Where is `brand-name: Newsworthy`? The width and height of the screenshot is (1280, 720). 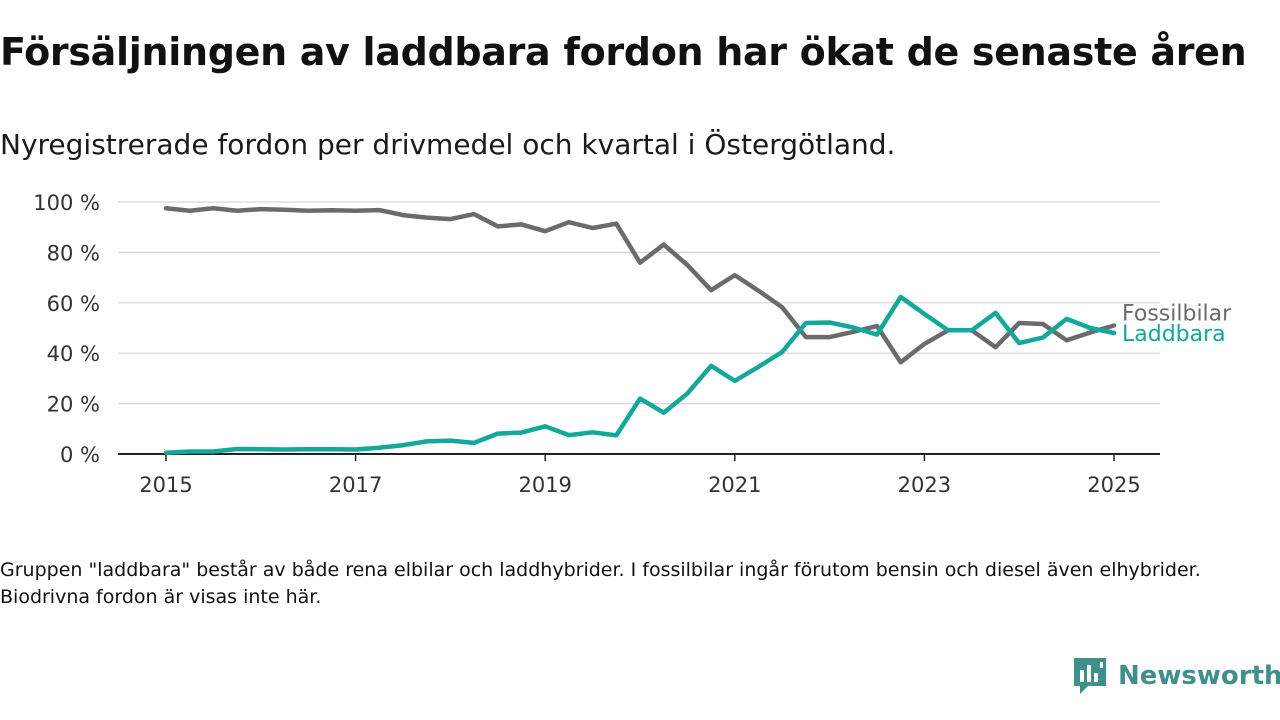
brand-name: Newsworthy is located at coordinates (1199, 676).